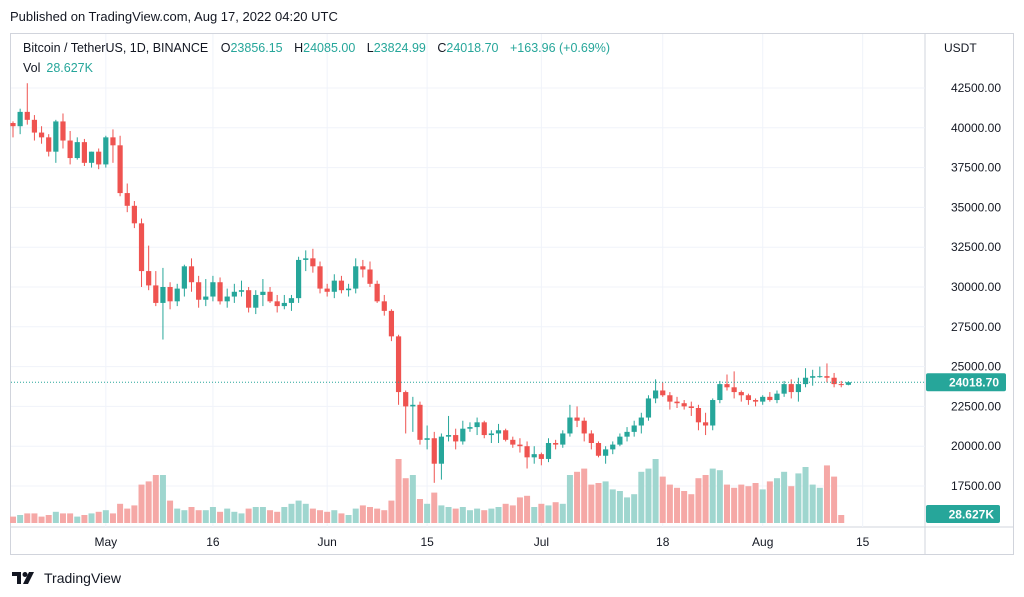  What do you see at coordinates (116, 48) in the screenshot?
I see `symbol-label: Bitcoin / TetherUS, 1D, BINANCE` at bounding box center [116, 48].